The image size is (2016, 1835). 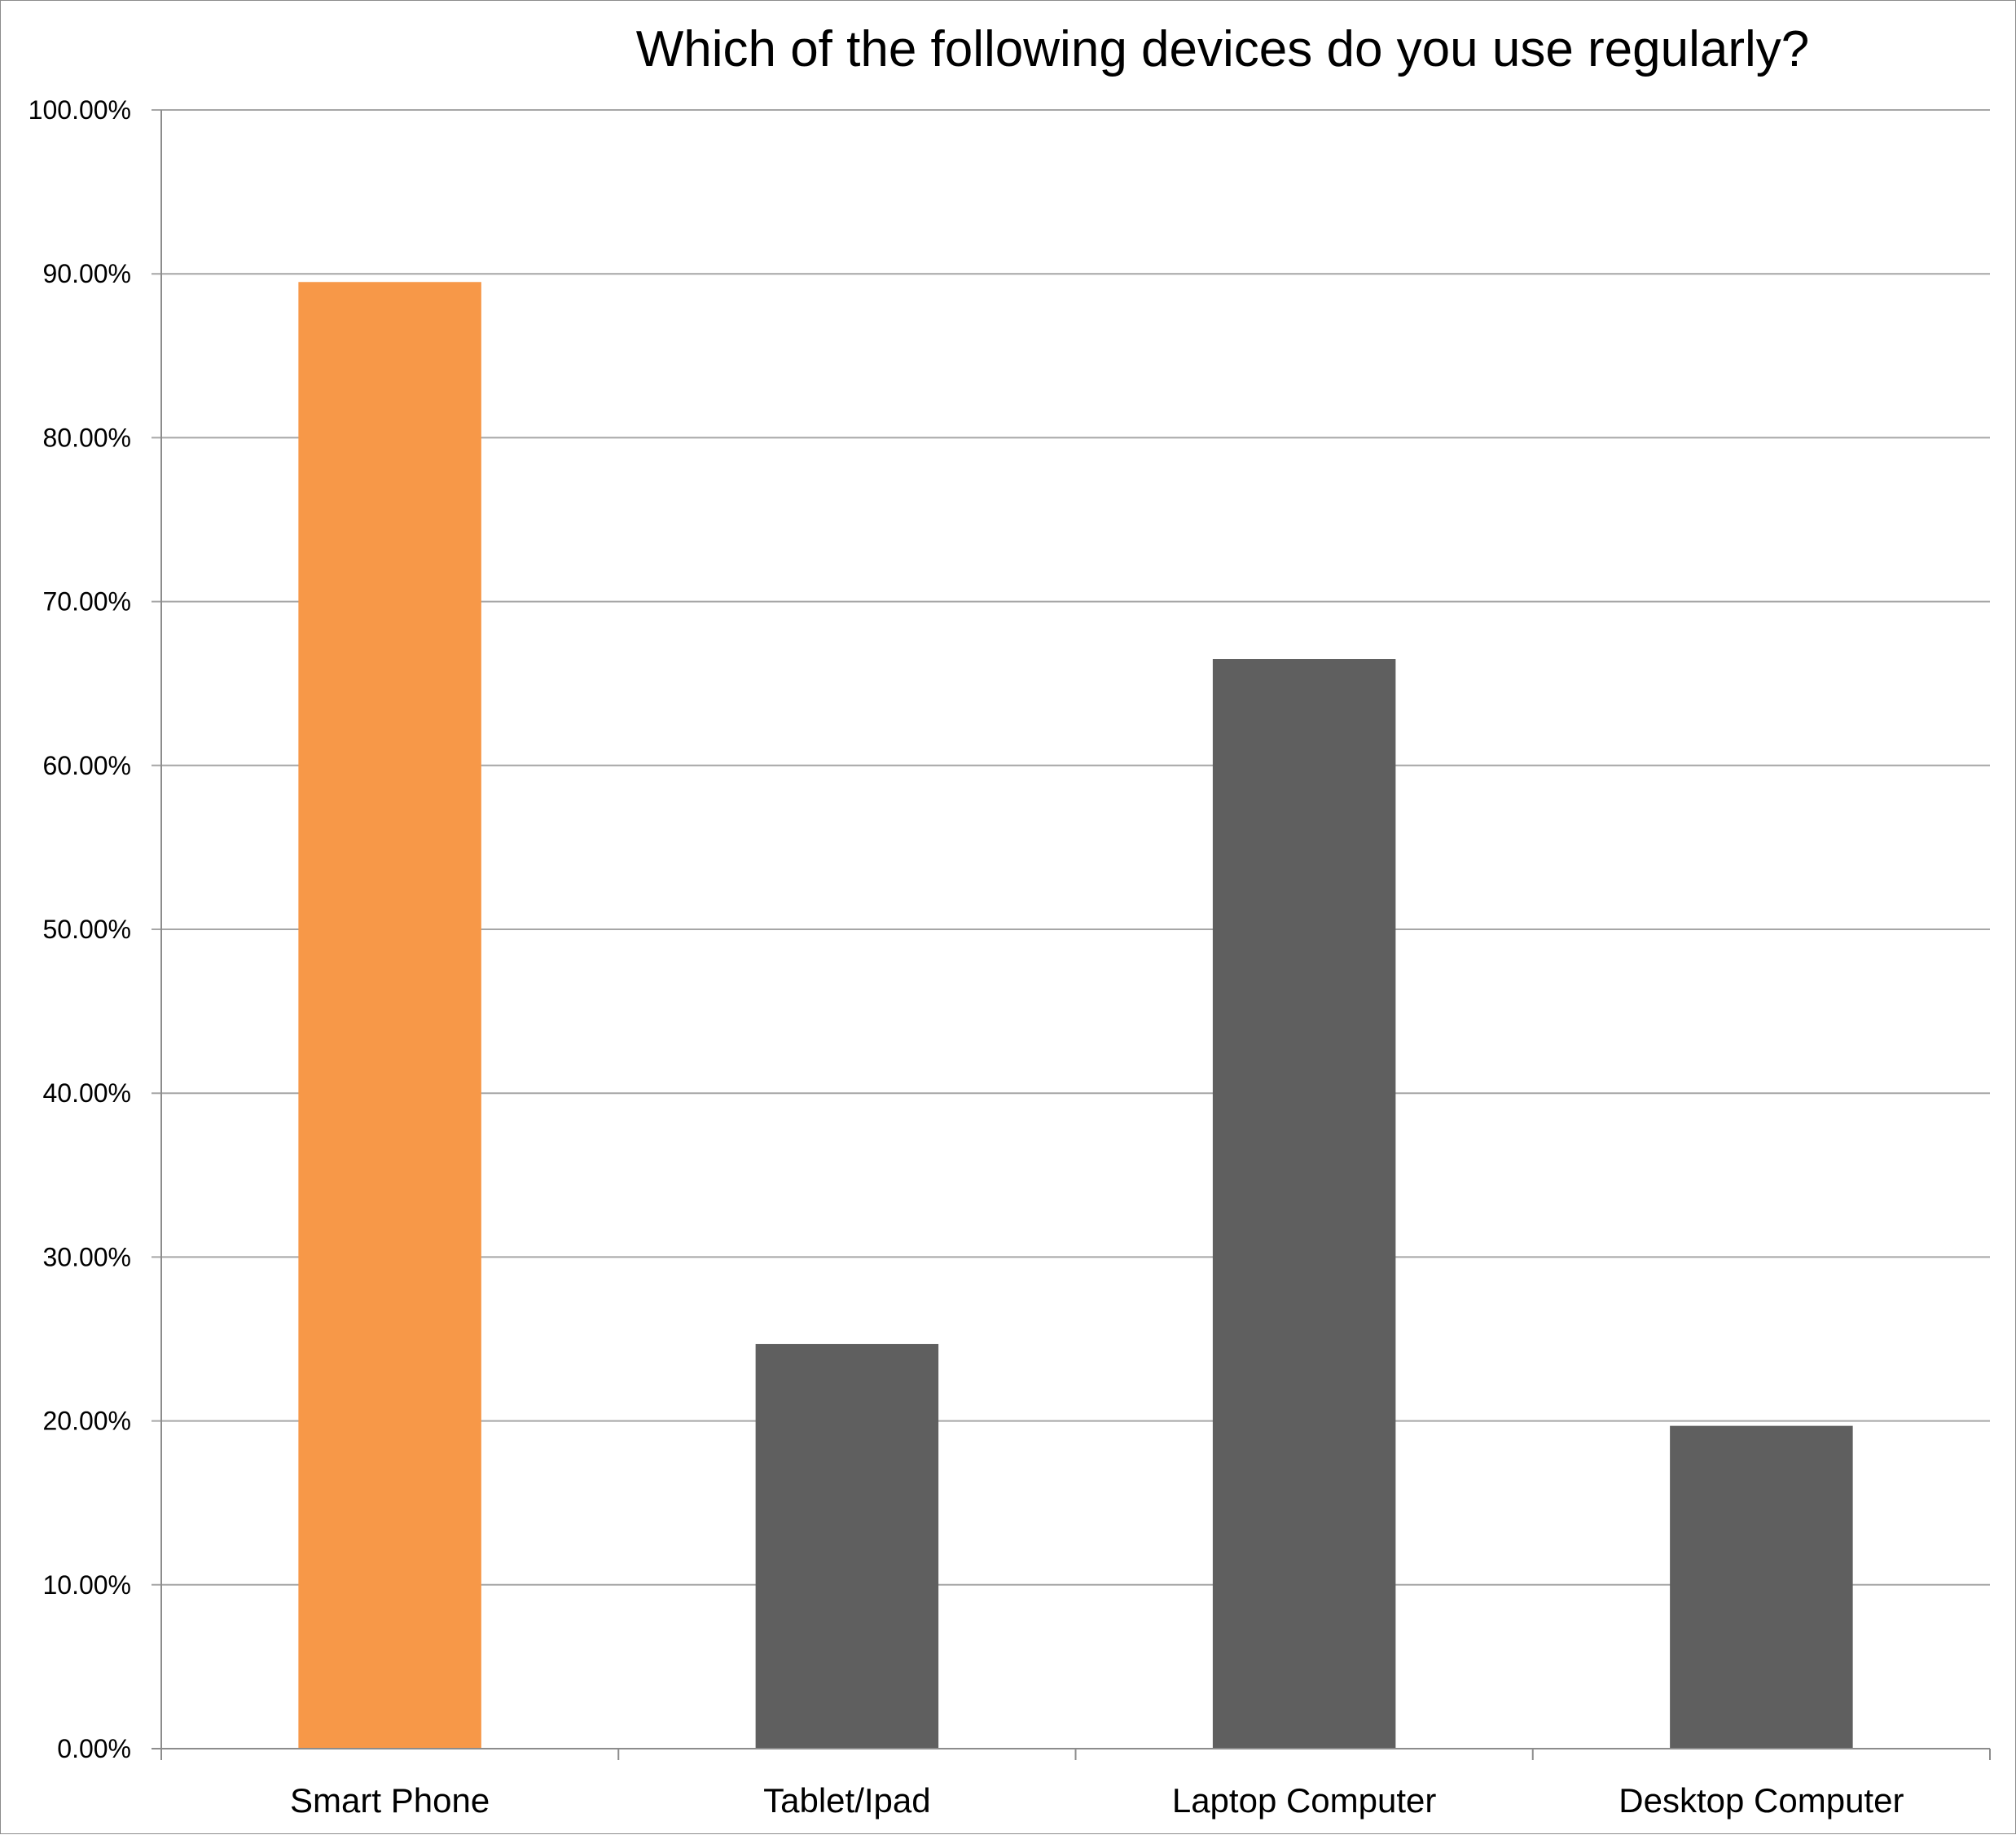 I want to click on x-tick-label: Desktop Computer, so click(x=1761, y=1800).